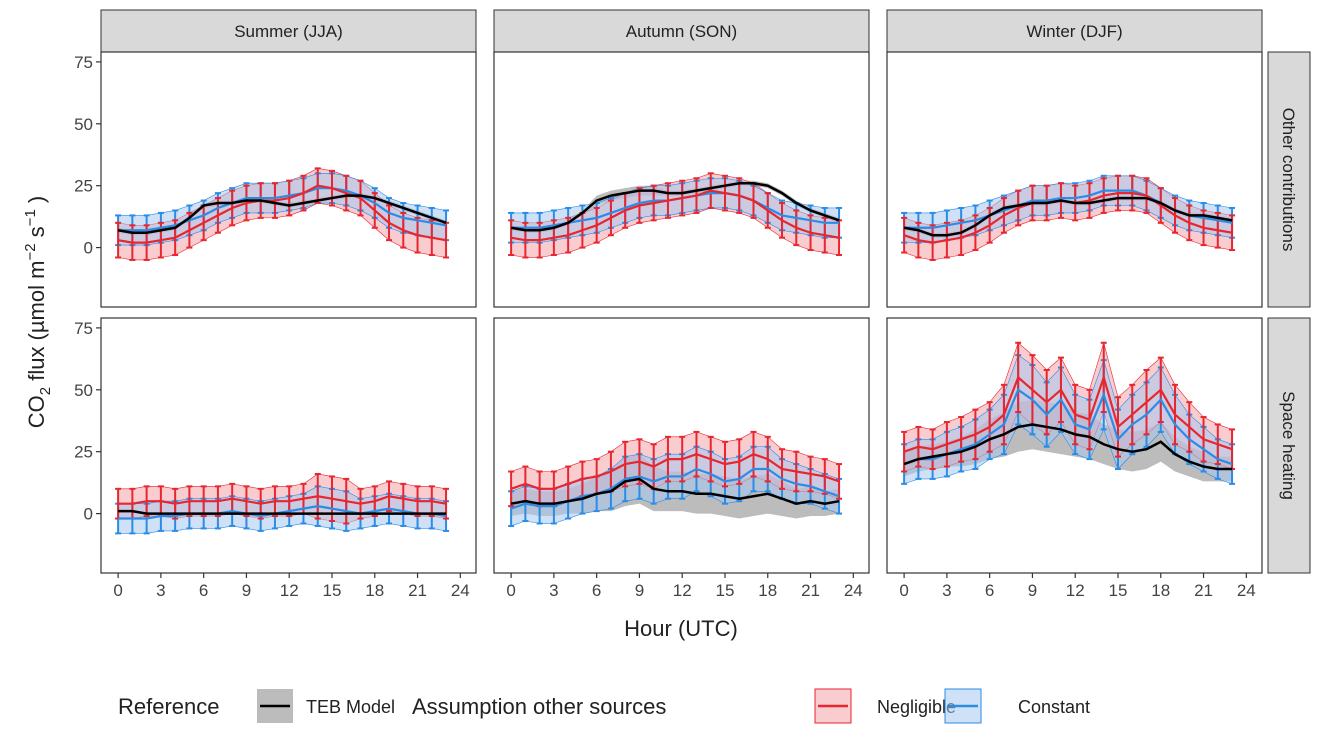 The height and width of the screenshot is (729, 1318). Describe the element at coordinates (36, 324) in the screenshot. I see `y-axis-title-part: flux (µmol m` at that location.